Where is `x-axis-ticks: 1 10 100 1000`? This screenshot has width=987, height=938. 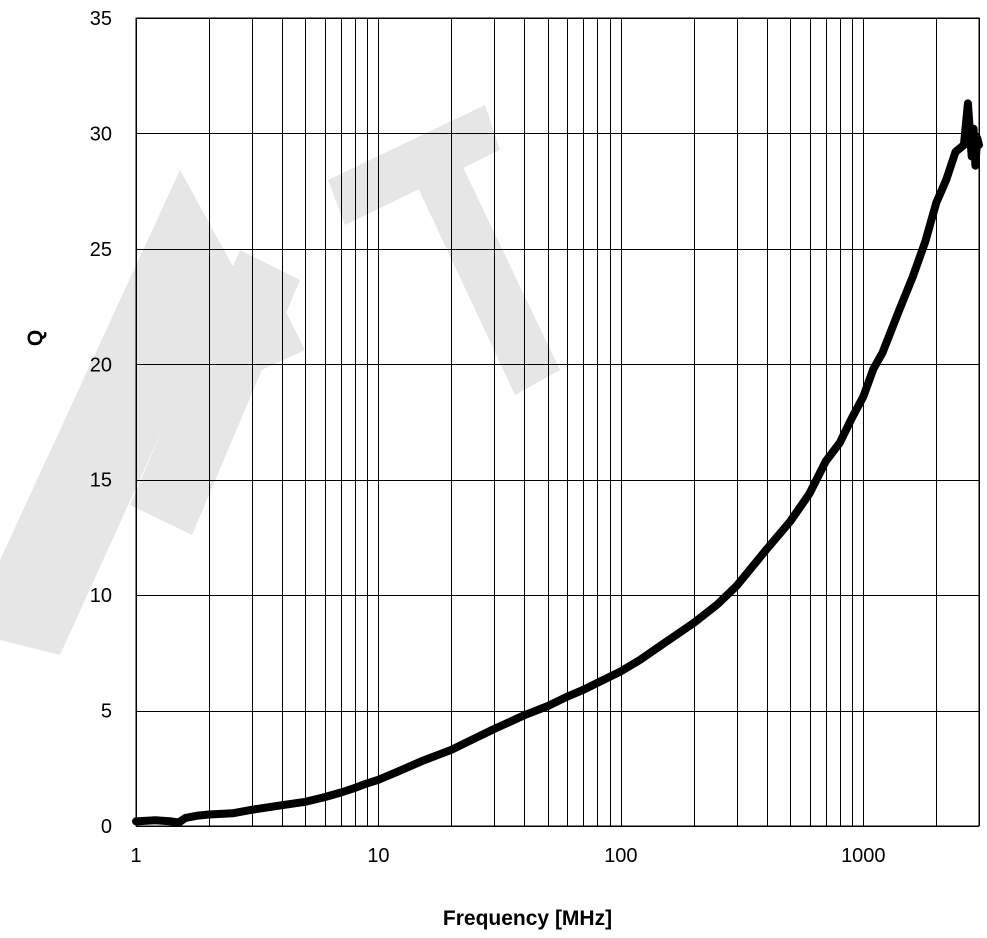 x-axis-ticks: 1 10 100 1000 is located at coordinates (507, 856).